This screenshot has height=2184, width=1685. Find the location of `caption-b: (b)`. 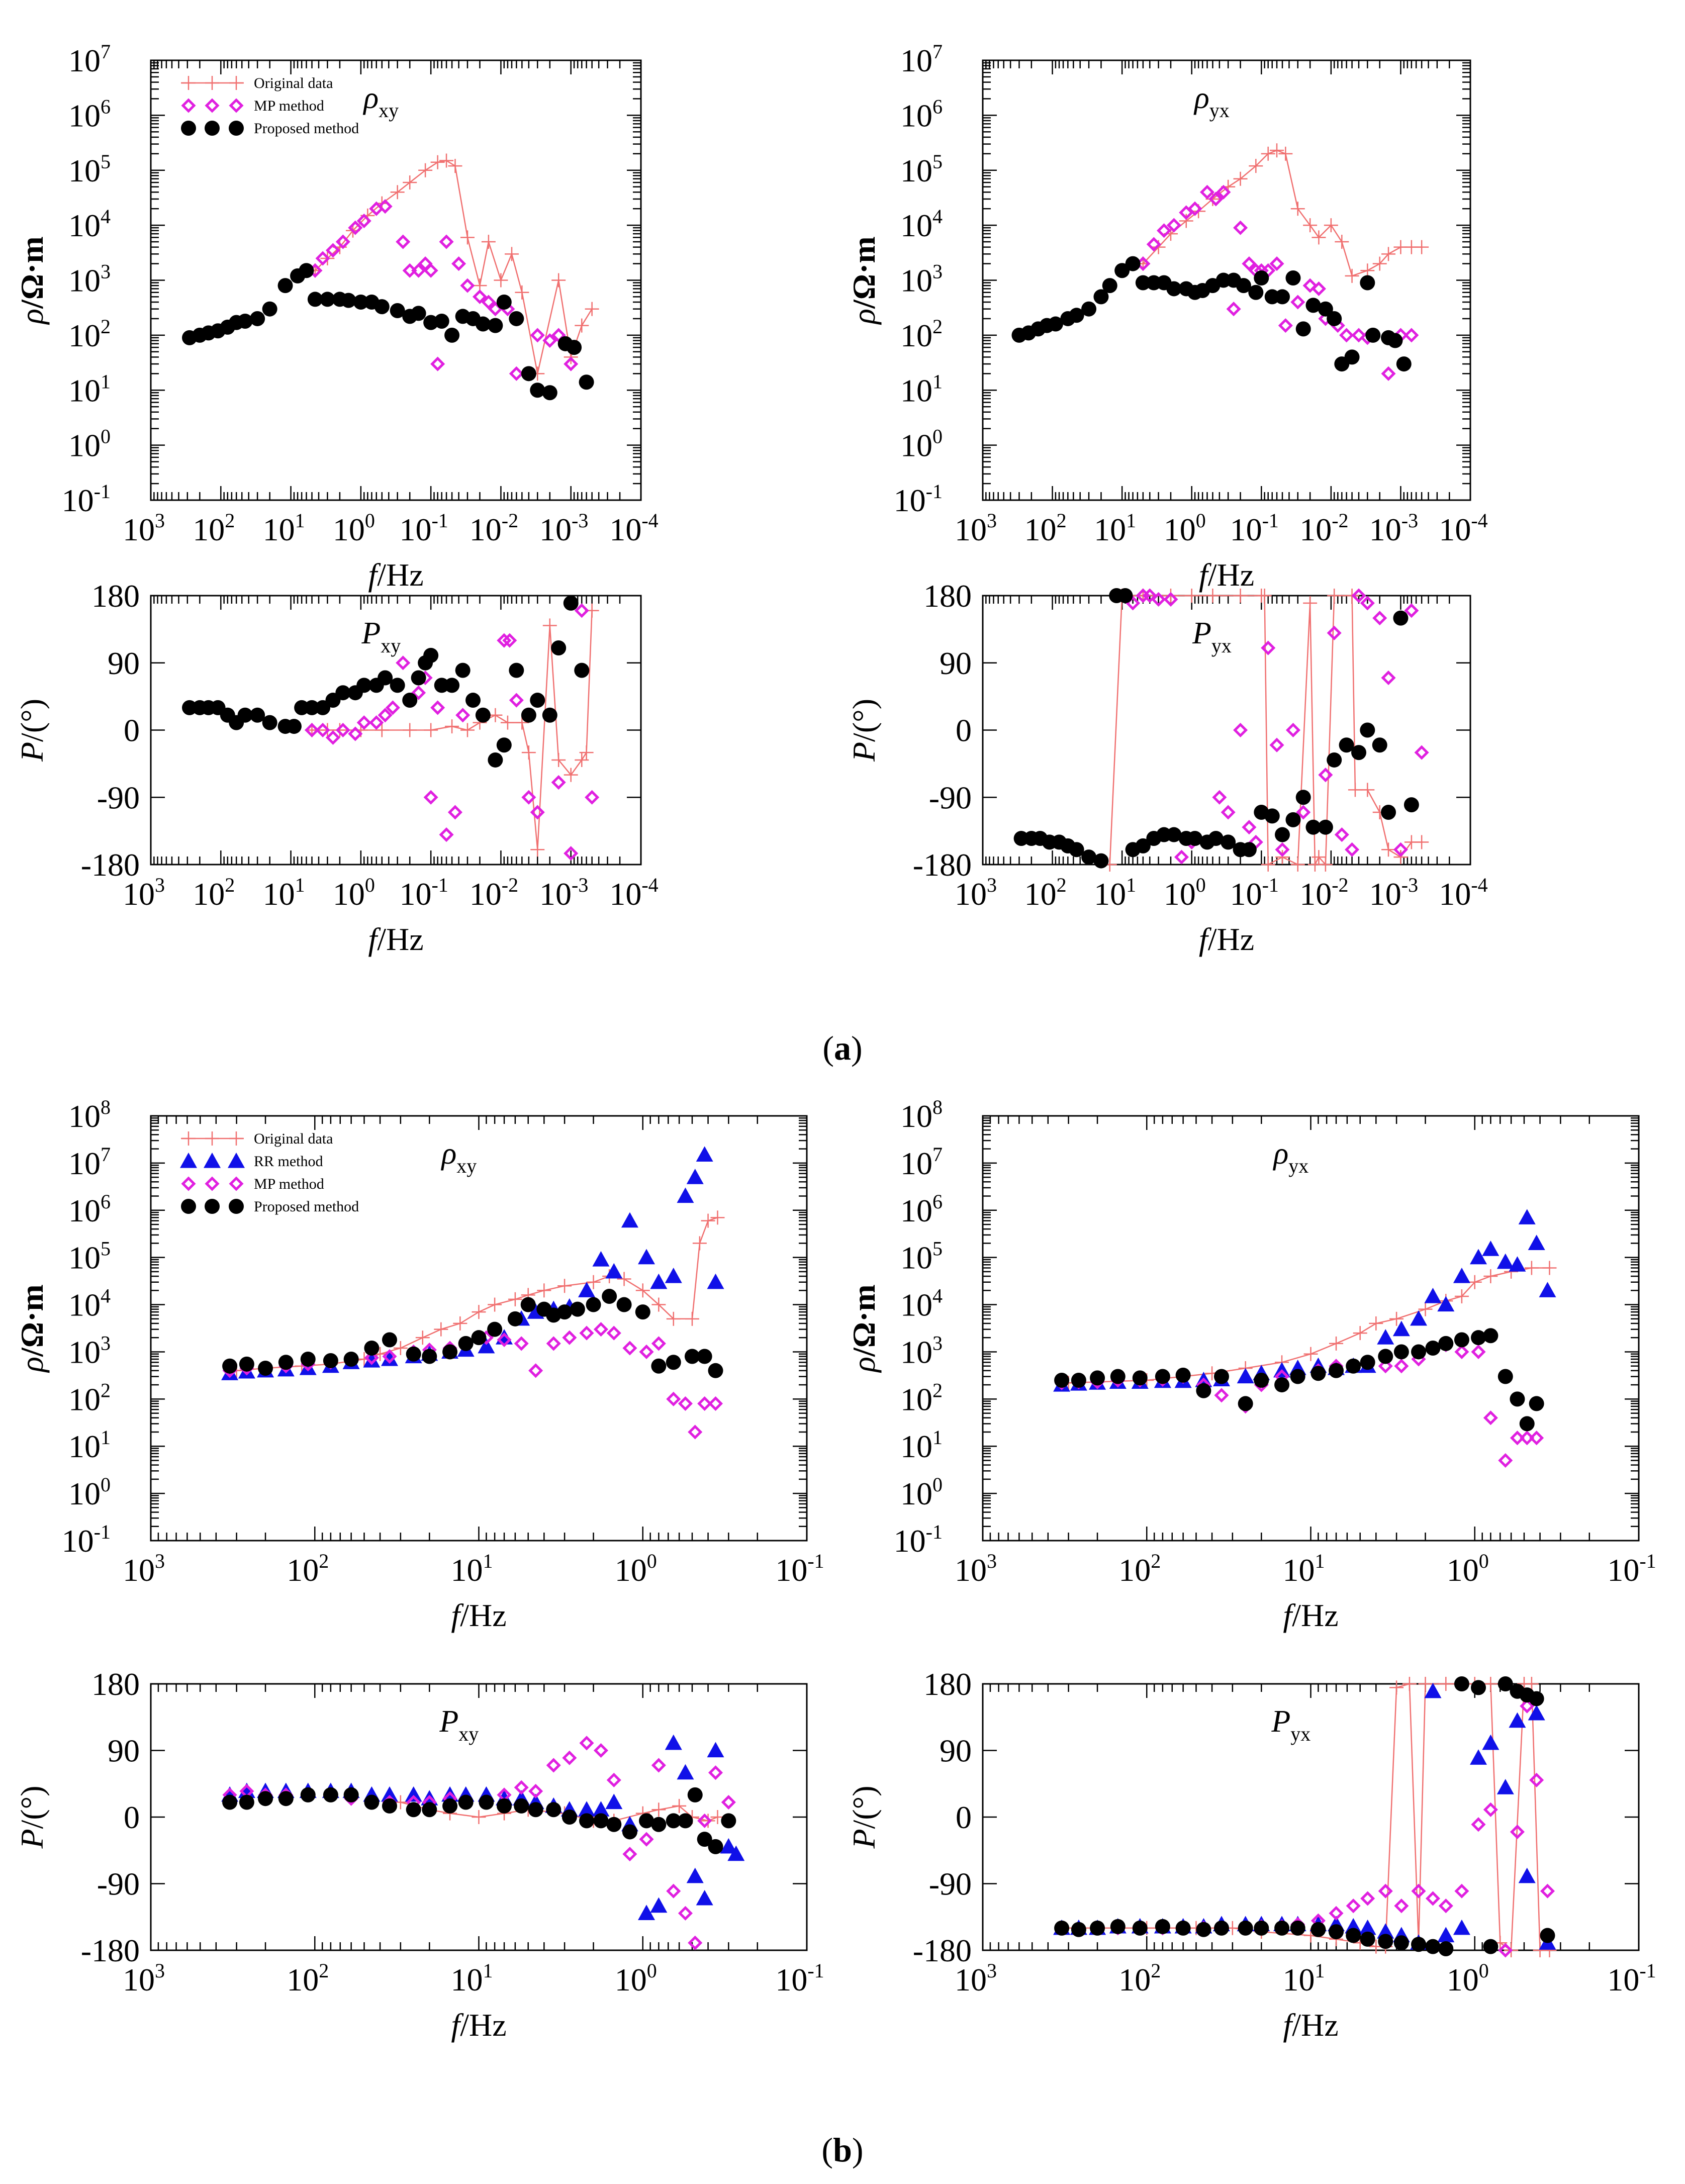

caption-b: (b) is located at coordinates (842, 2150).